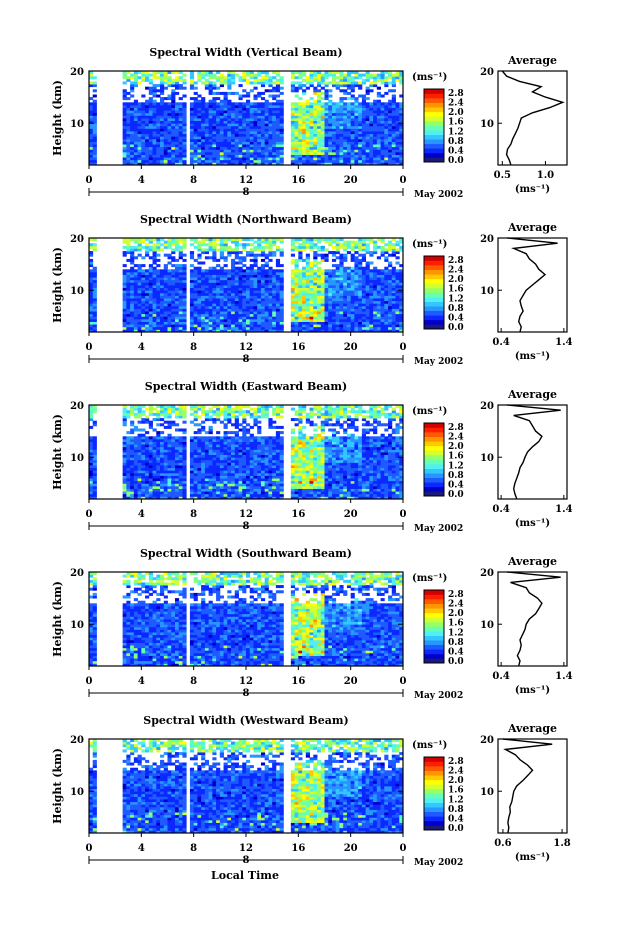 The height and width of the screenshot is (929, 623). Describe the element at coordinates (438, 286) in the screenshot. I see `colorbar: (ms⁻¹)2.82.42.01.61.20.80.40.0` at that location.